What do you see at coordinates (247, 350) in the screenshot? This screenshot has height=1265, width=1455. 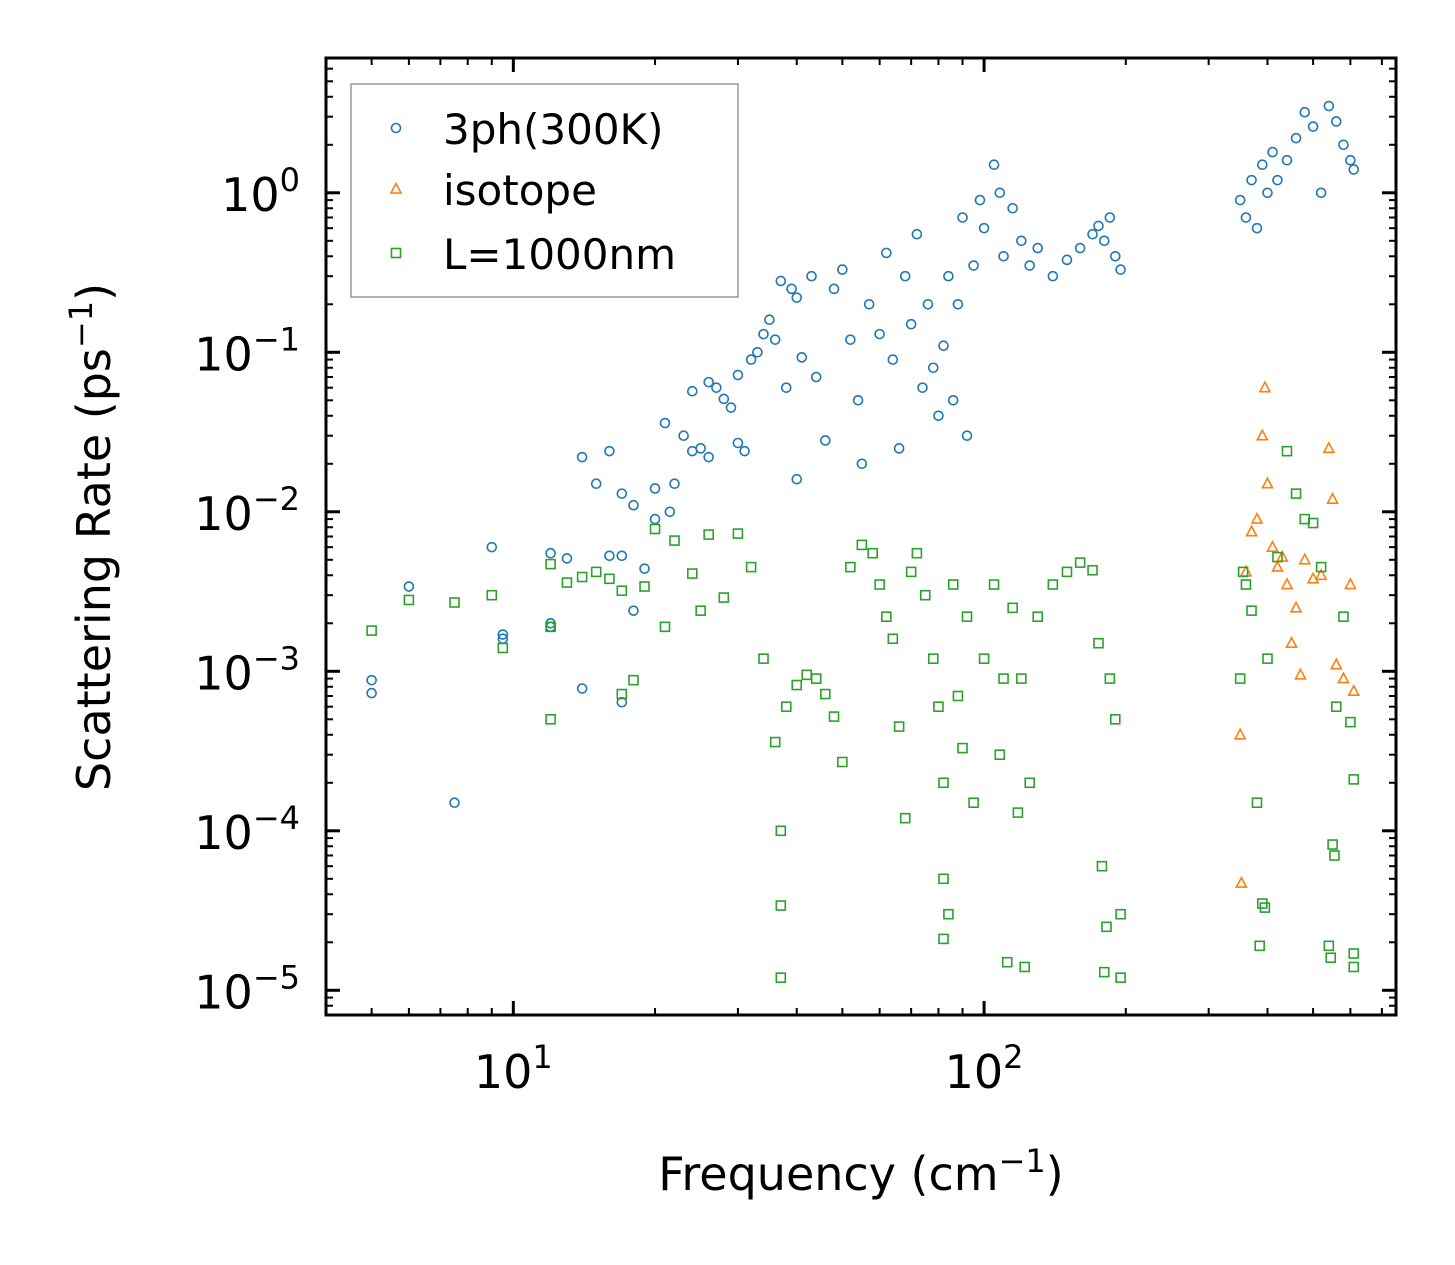 I see `y-tick-label: 10−1` at bounding box center [247, 350].